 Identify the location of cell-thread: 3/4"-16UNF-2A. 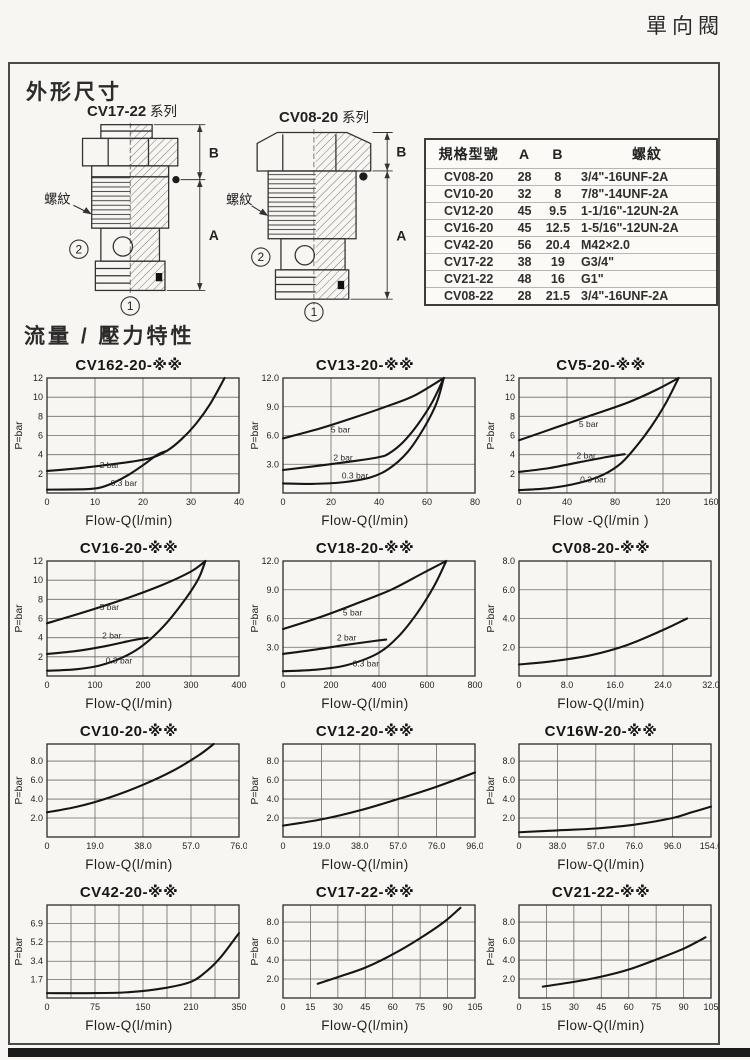
(647, 296).